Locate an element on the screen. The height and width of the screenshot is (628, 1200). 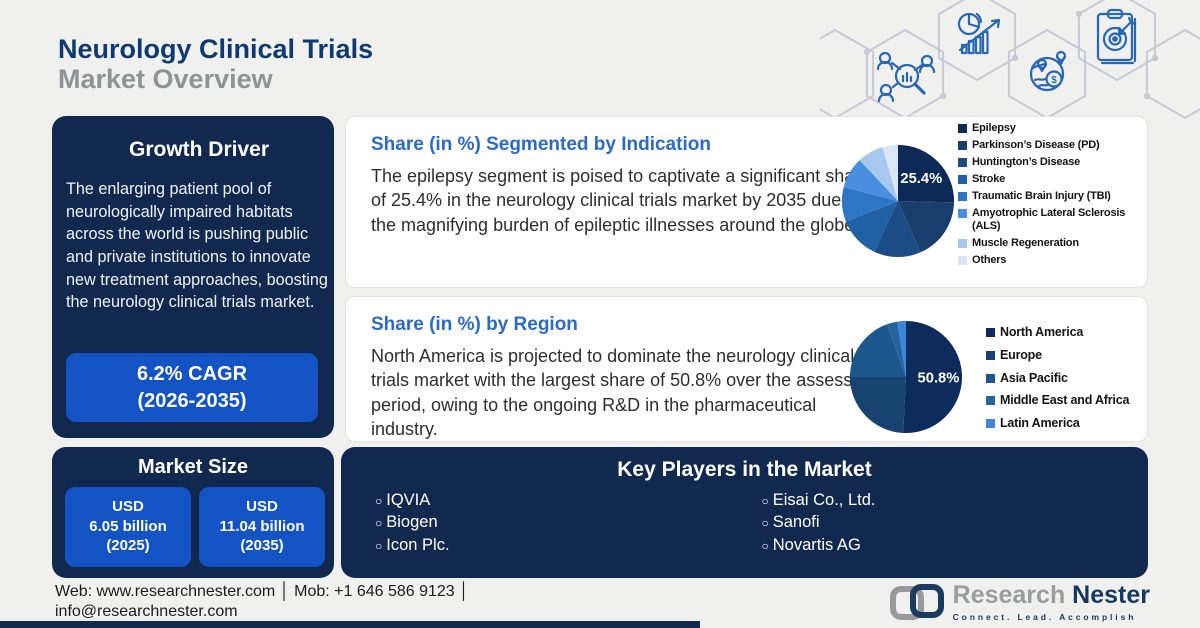
market-analytics-icon is located at coordinates (979, 33).